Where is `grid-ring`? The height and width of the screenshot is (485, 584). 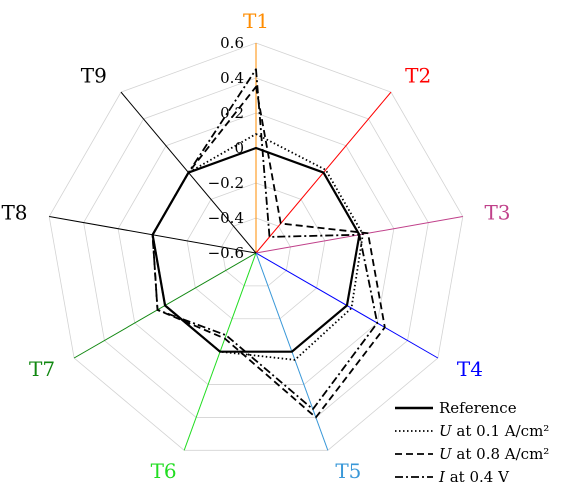
grid-ring is located at coordinates (256, 251).